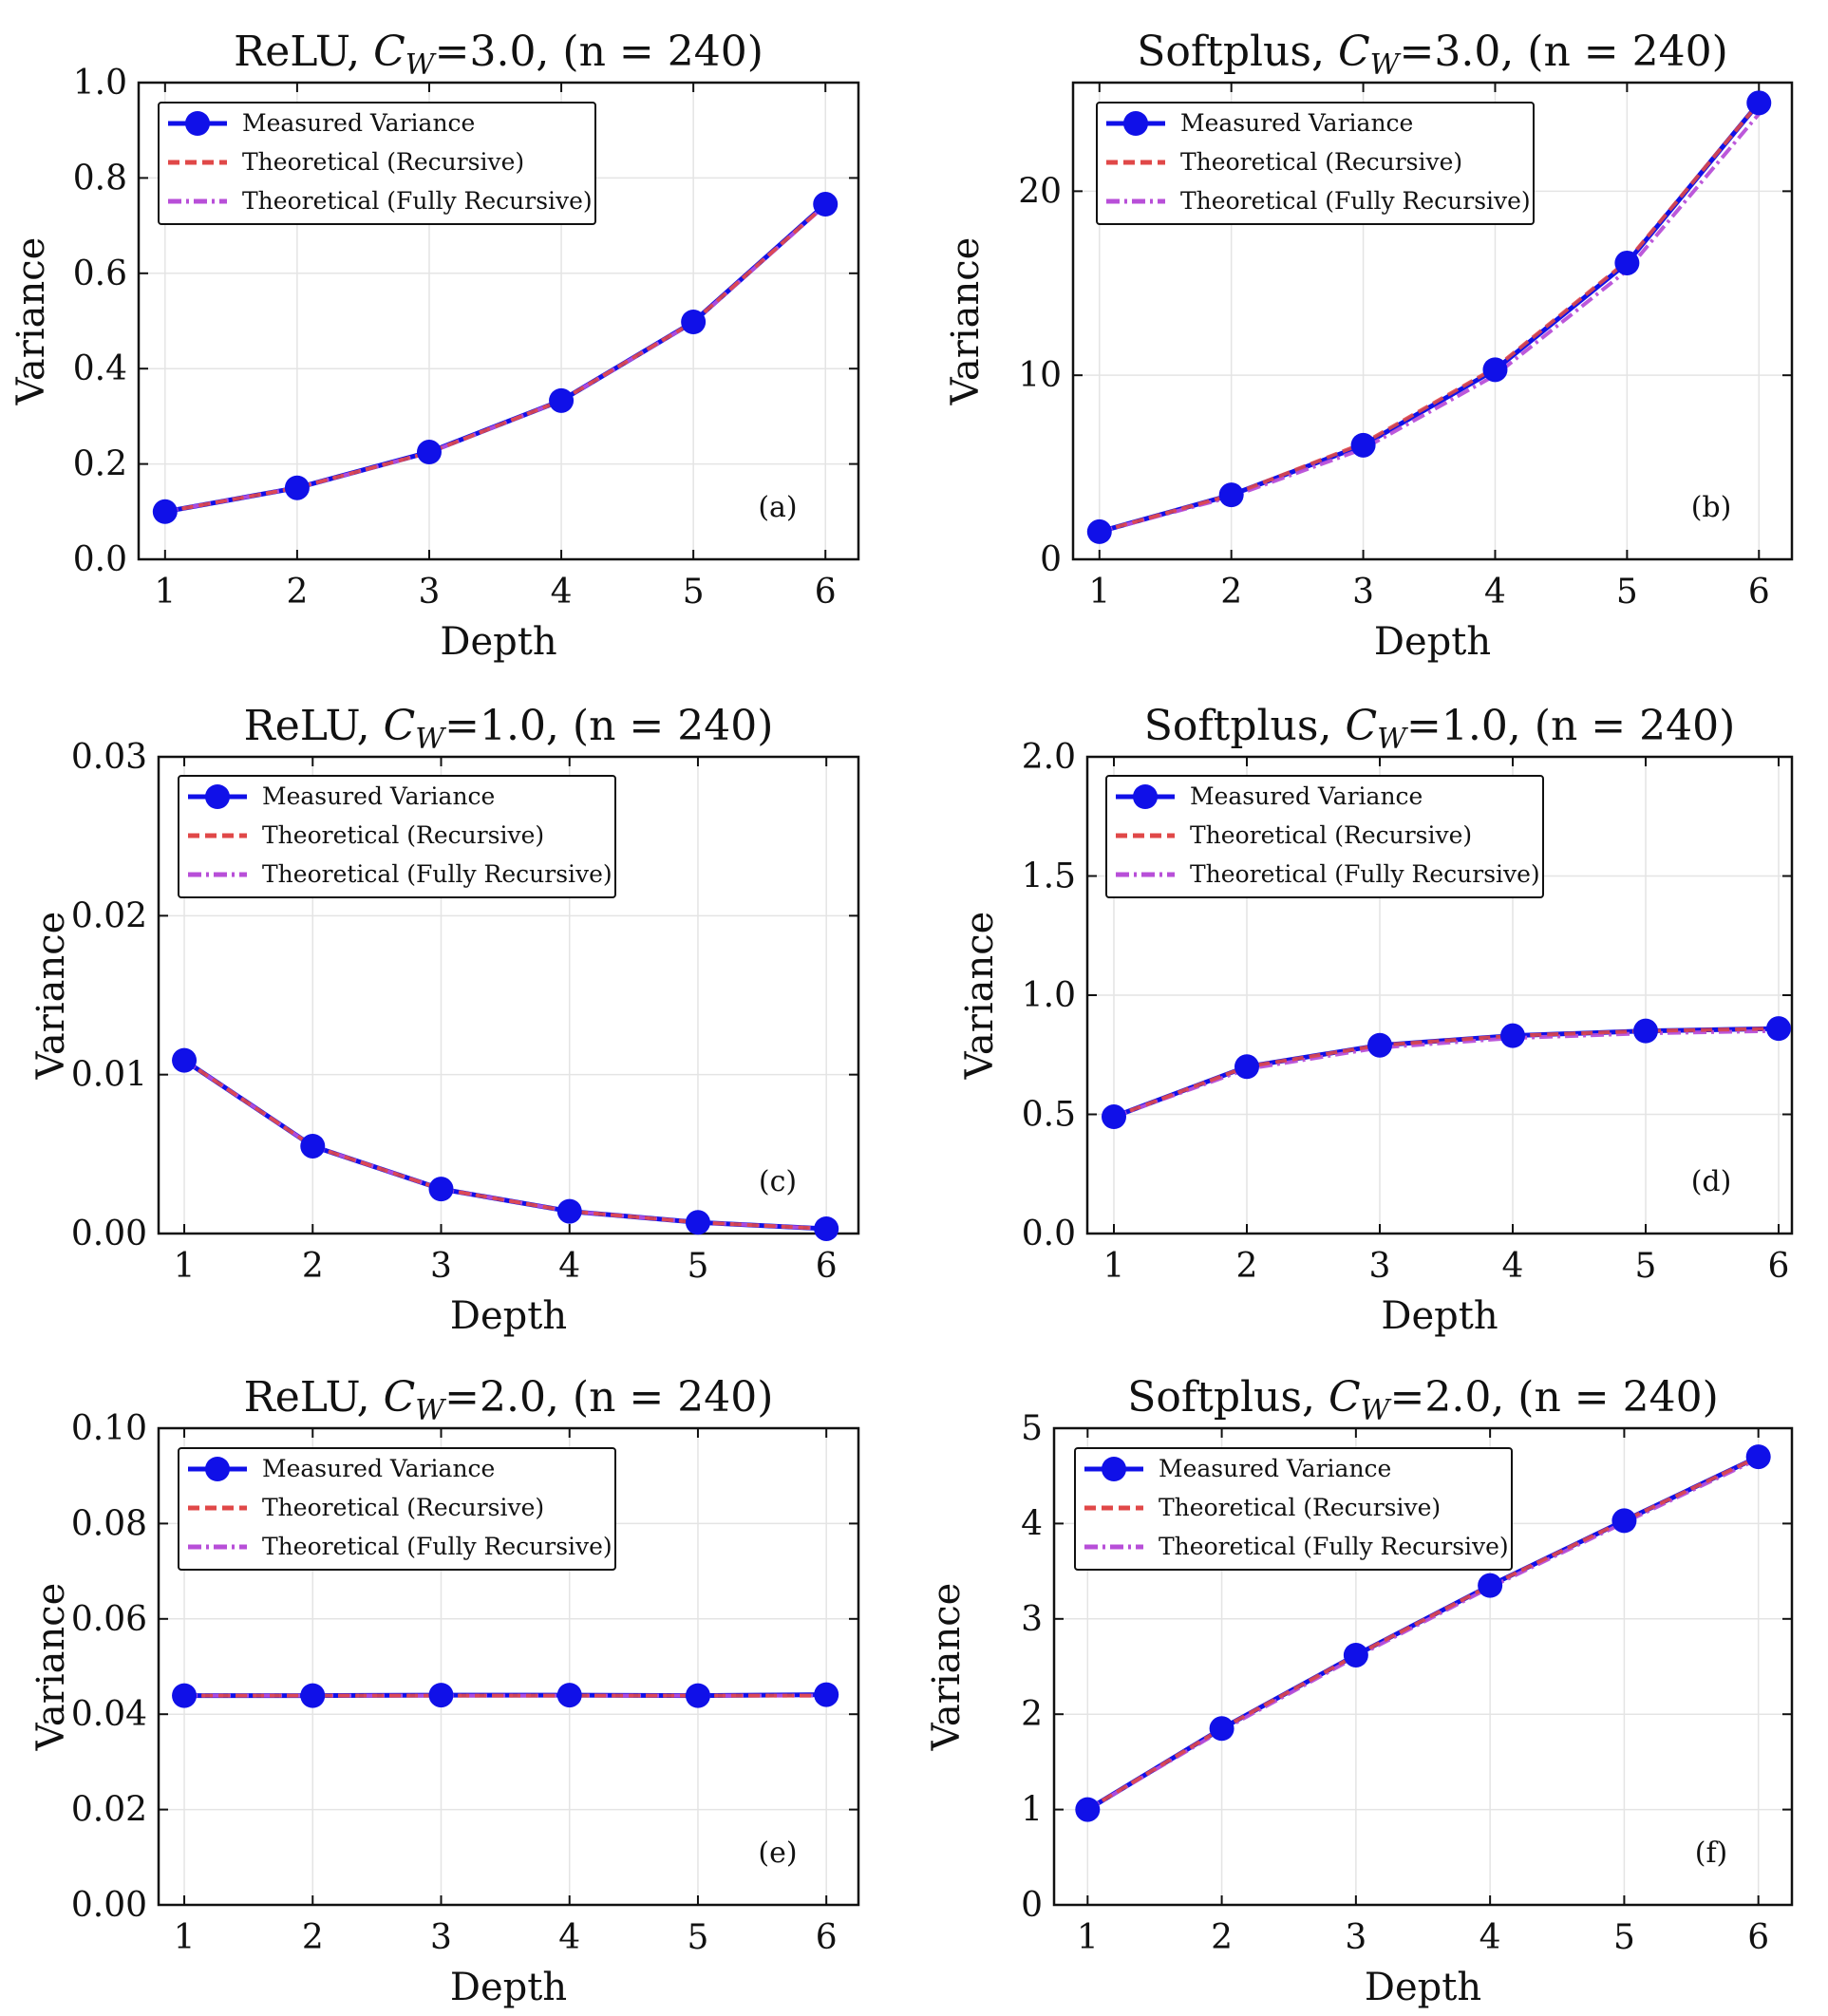 This screenshot has height=2016, width=1828. Describe the element at coordinates (109, 1523) in the screenshot. I see `y-tick-label: 0.08` at that location.